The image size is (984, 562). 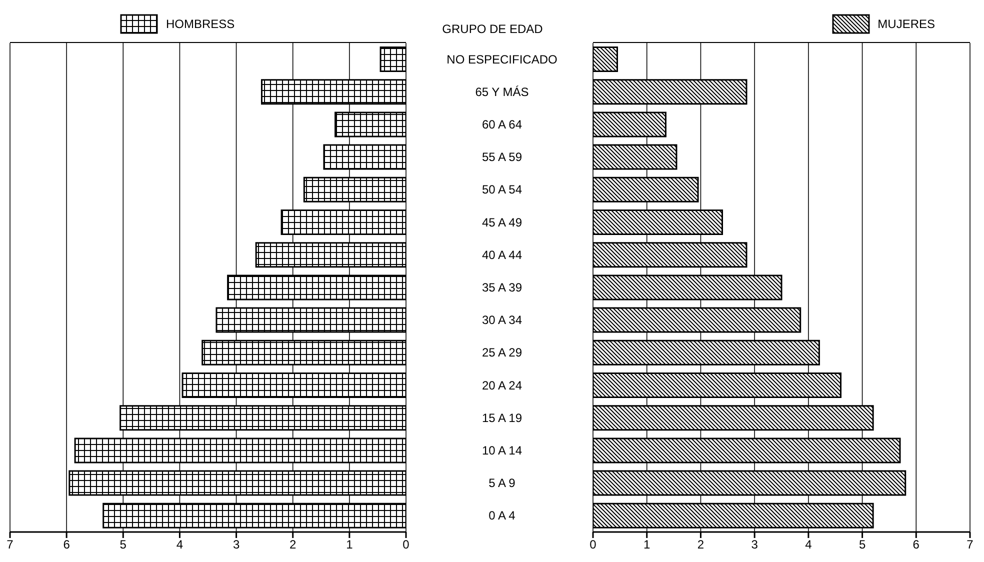 What do you see at coordinates (502, 255) in the screenshot?
I see `y-tick-label: 40 A 44` at bounding box center [502, 255].